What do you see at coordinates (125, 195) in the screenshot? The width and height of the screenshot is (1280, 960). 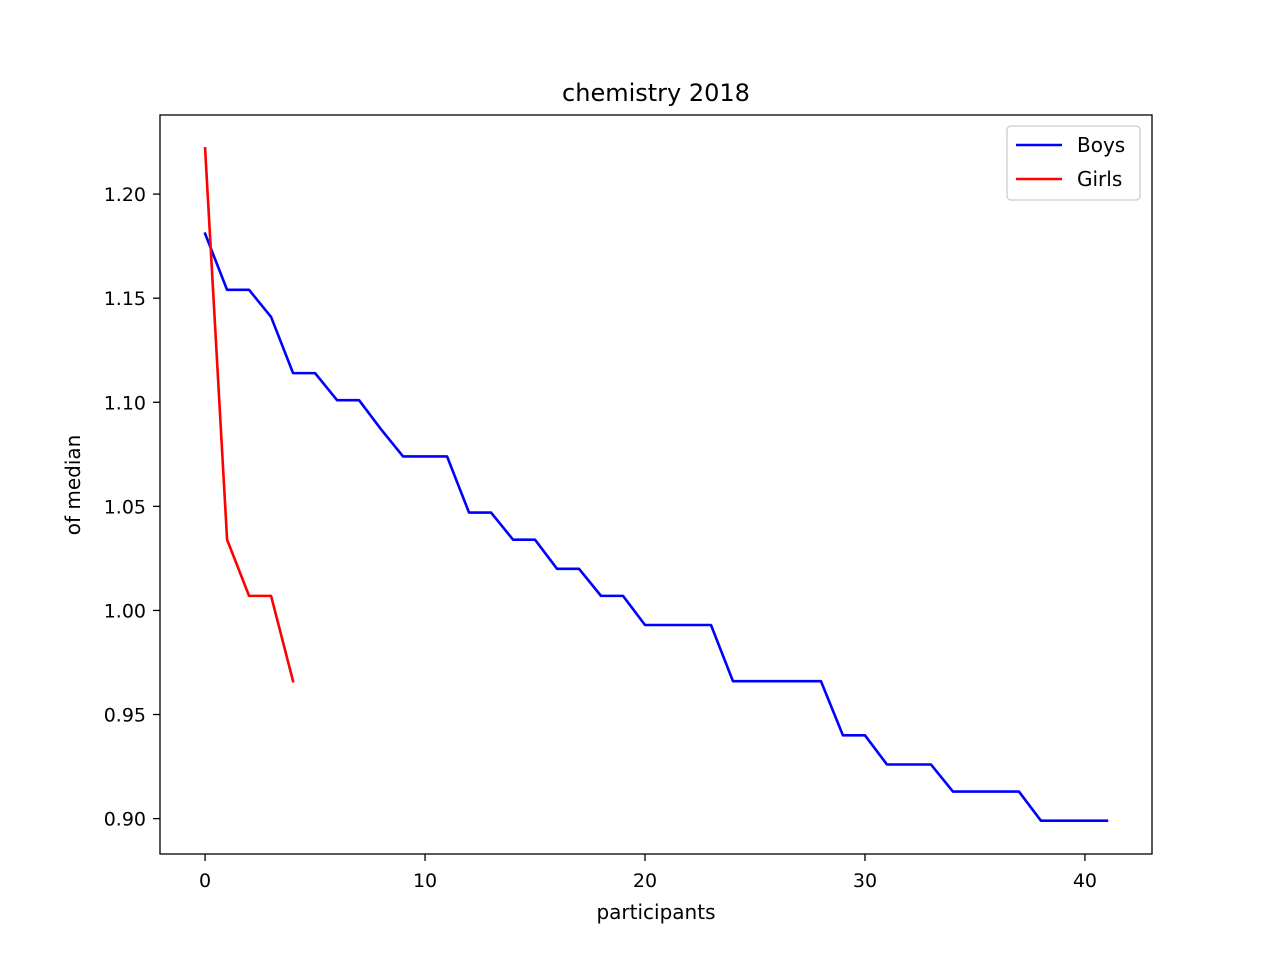 I see `y-tick-label: 1.20` at bounding box center [125, 195].